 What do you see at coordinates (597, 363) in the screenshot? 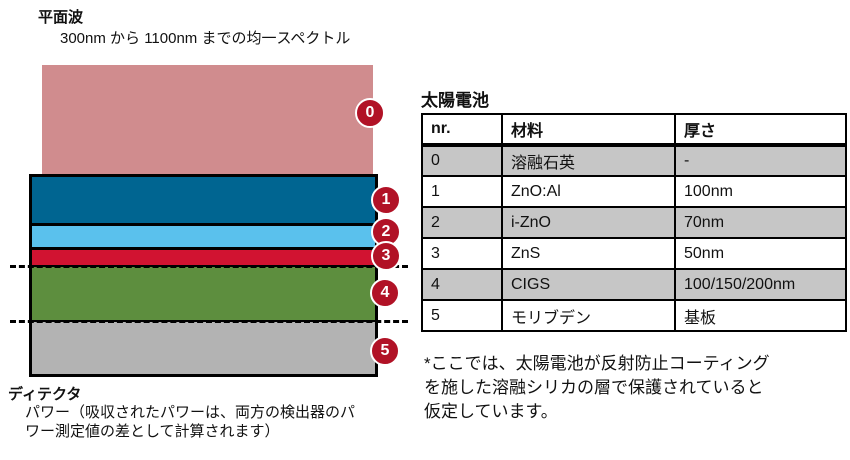
I see `footnote-line1: *ここでは、太陽電池が反射防止コーティング` at bounding box center [597, 363].